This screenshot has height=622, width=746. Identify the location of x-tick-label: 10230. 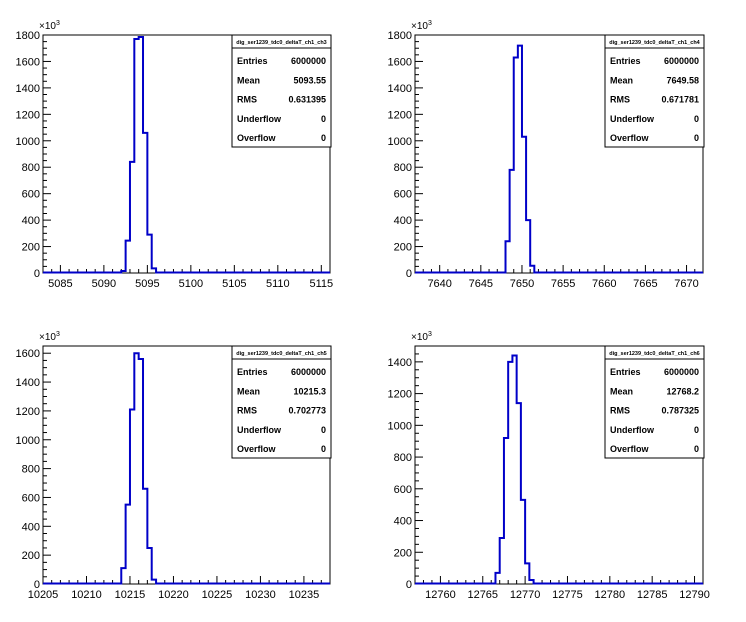
(260, 595).